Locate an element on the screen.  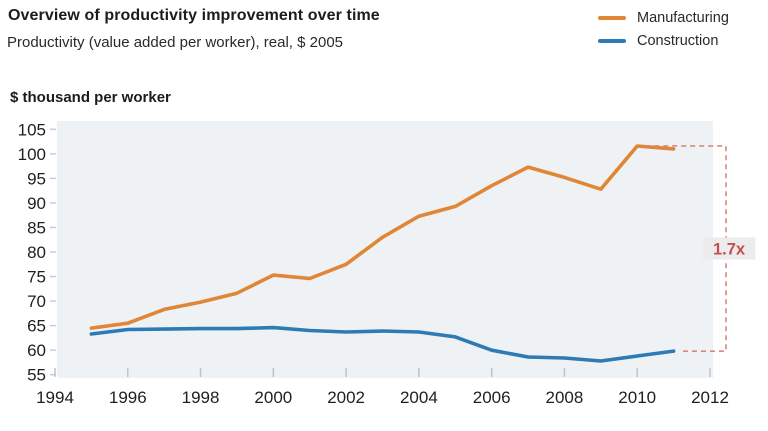
y-tick-label: 55 is located at coordinates (36, 375).